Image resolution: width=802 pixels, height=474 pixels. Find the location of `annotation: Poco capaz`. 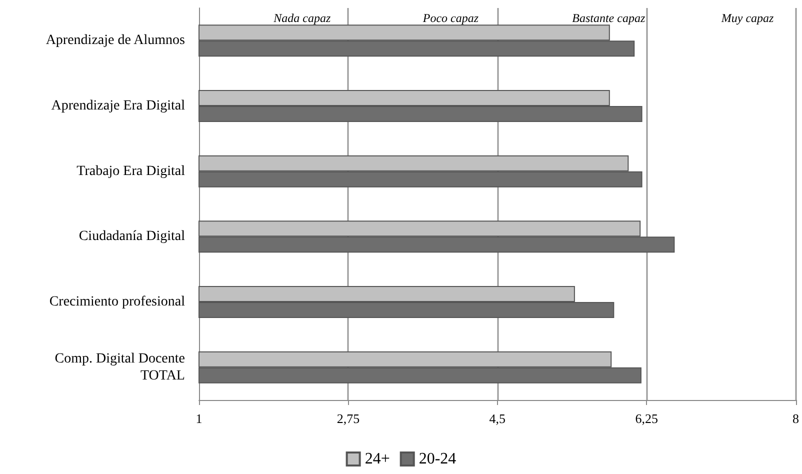

annotation: Poco capaz is located at coordinates (450, 18).